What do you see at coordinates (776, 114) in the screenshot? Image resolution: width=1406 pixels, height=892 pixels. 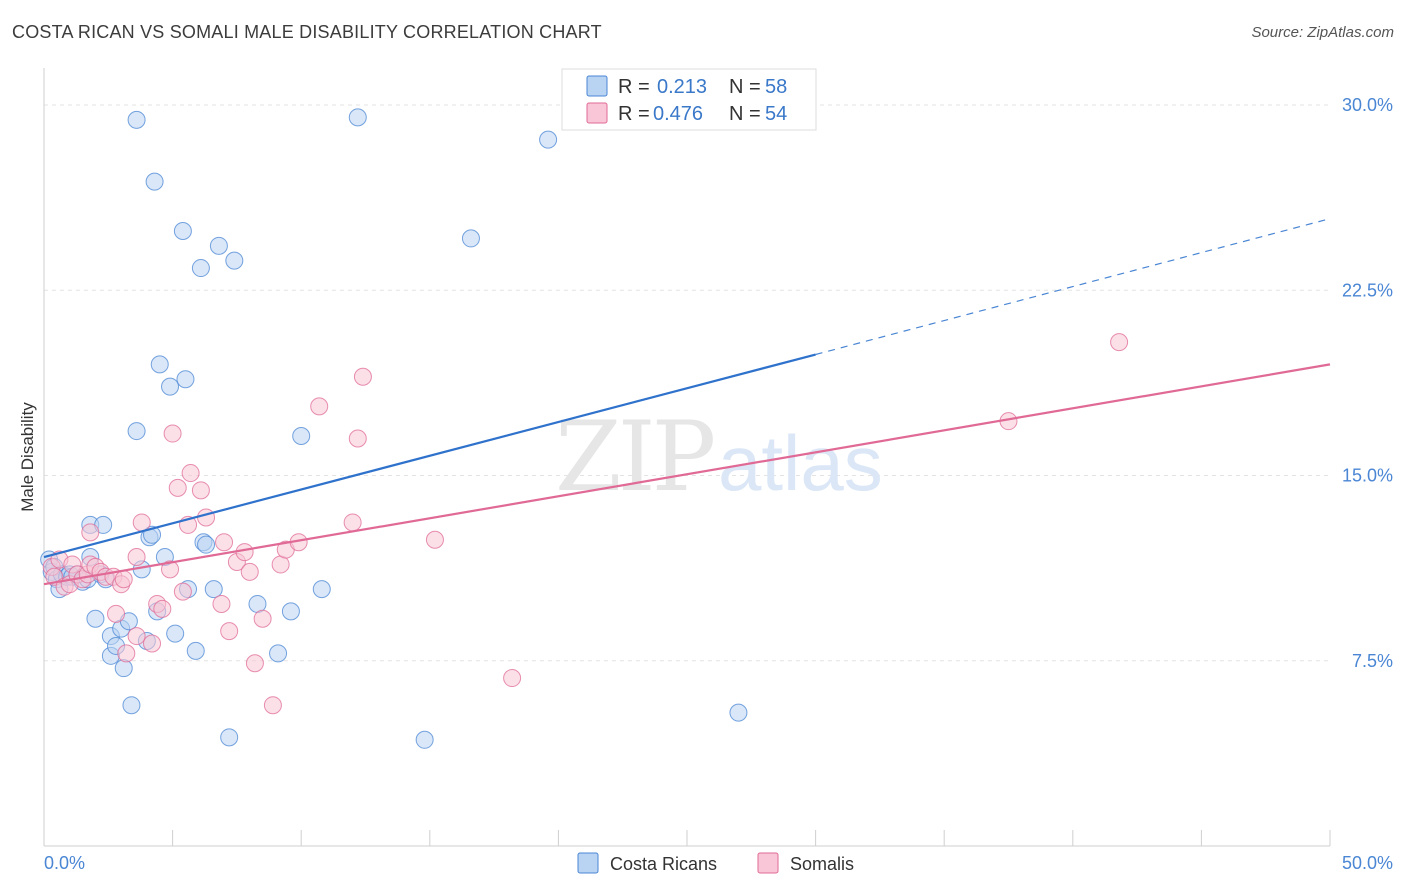 I see `stats-n-value-2: 54` at bounding box center [776, 114].